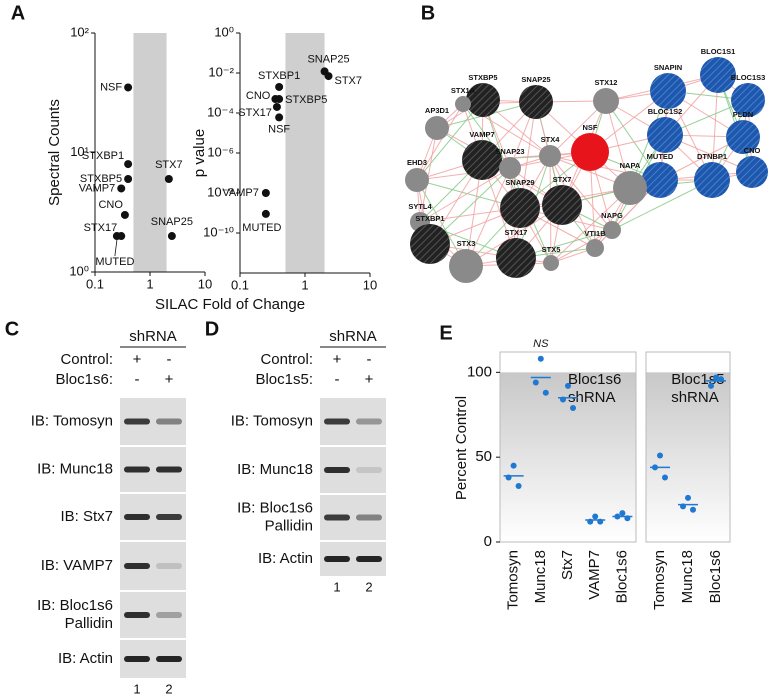 This screenshot has height=697, width=775. What do you see at coordinates (483, 456) in the screenshot?
I see `y-tick-label: 50` at bounding box center [483, 456].